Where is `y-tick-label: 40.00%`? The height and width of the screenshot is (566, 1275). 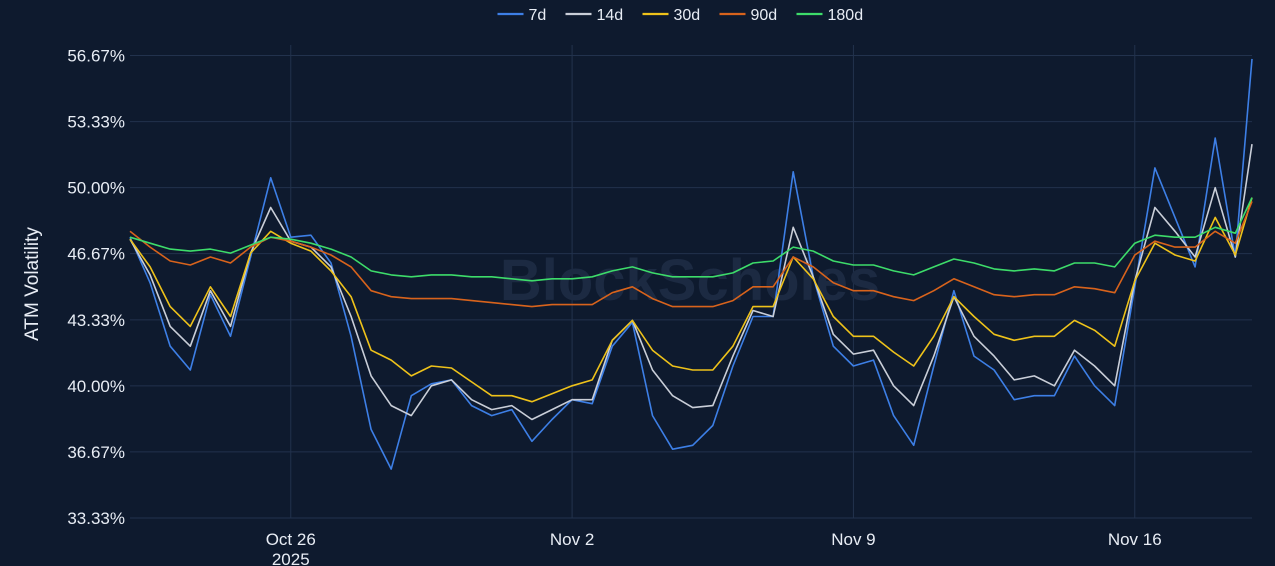
y-tick-label: 40.00% is located at coordinates (96, 386).